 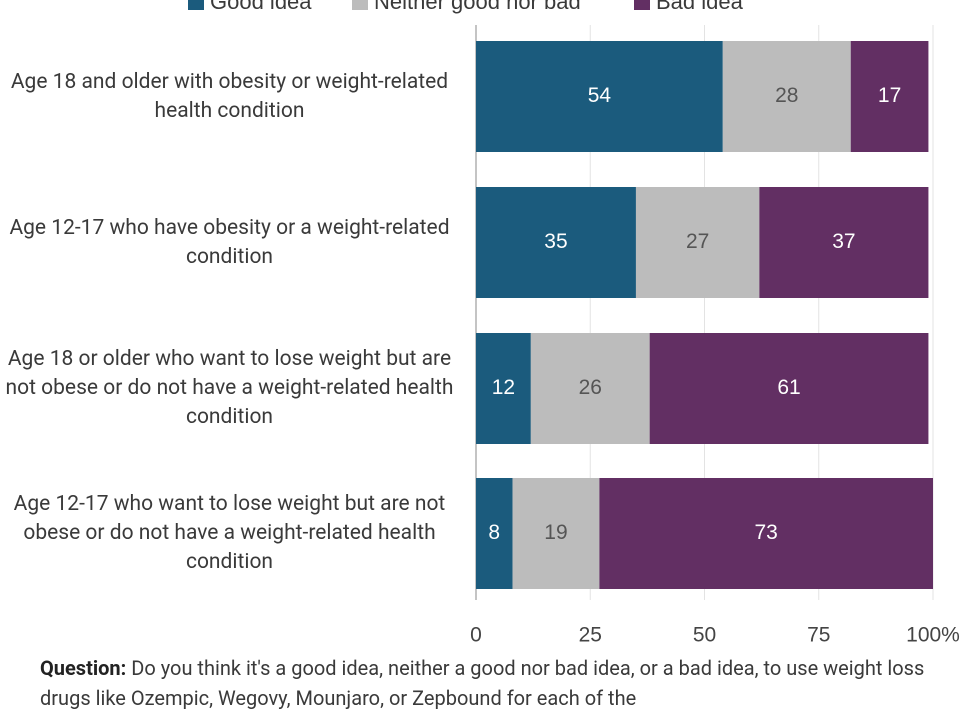 What do you see at coordinates (83, 668) in the screenshot?
I see `question-label: Question:` at bounding box center [83, 668].